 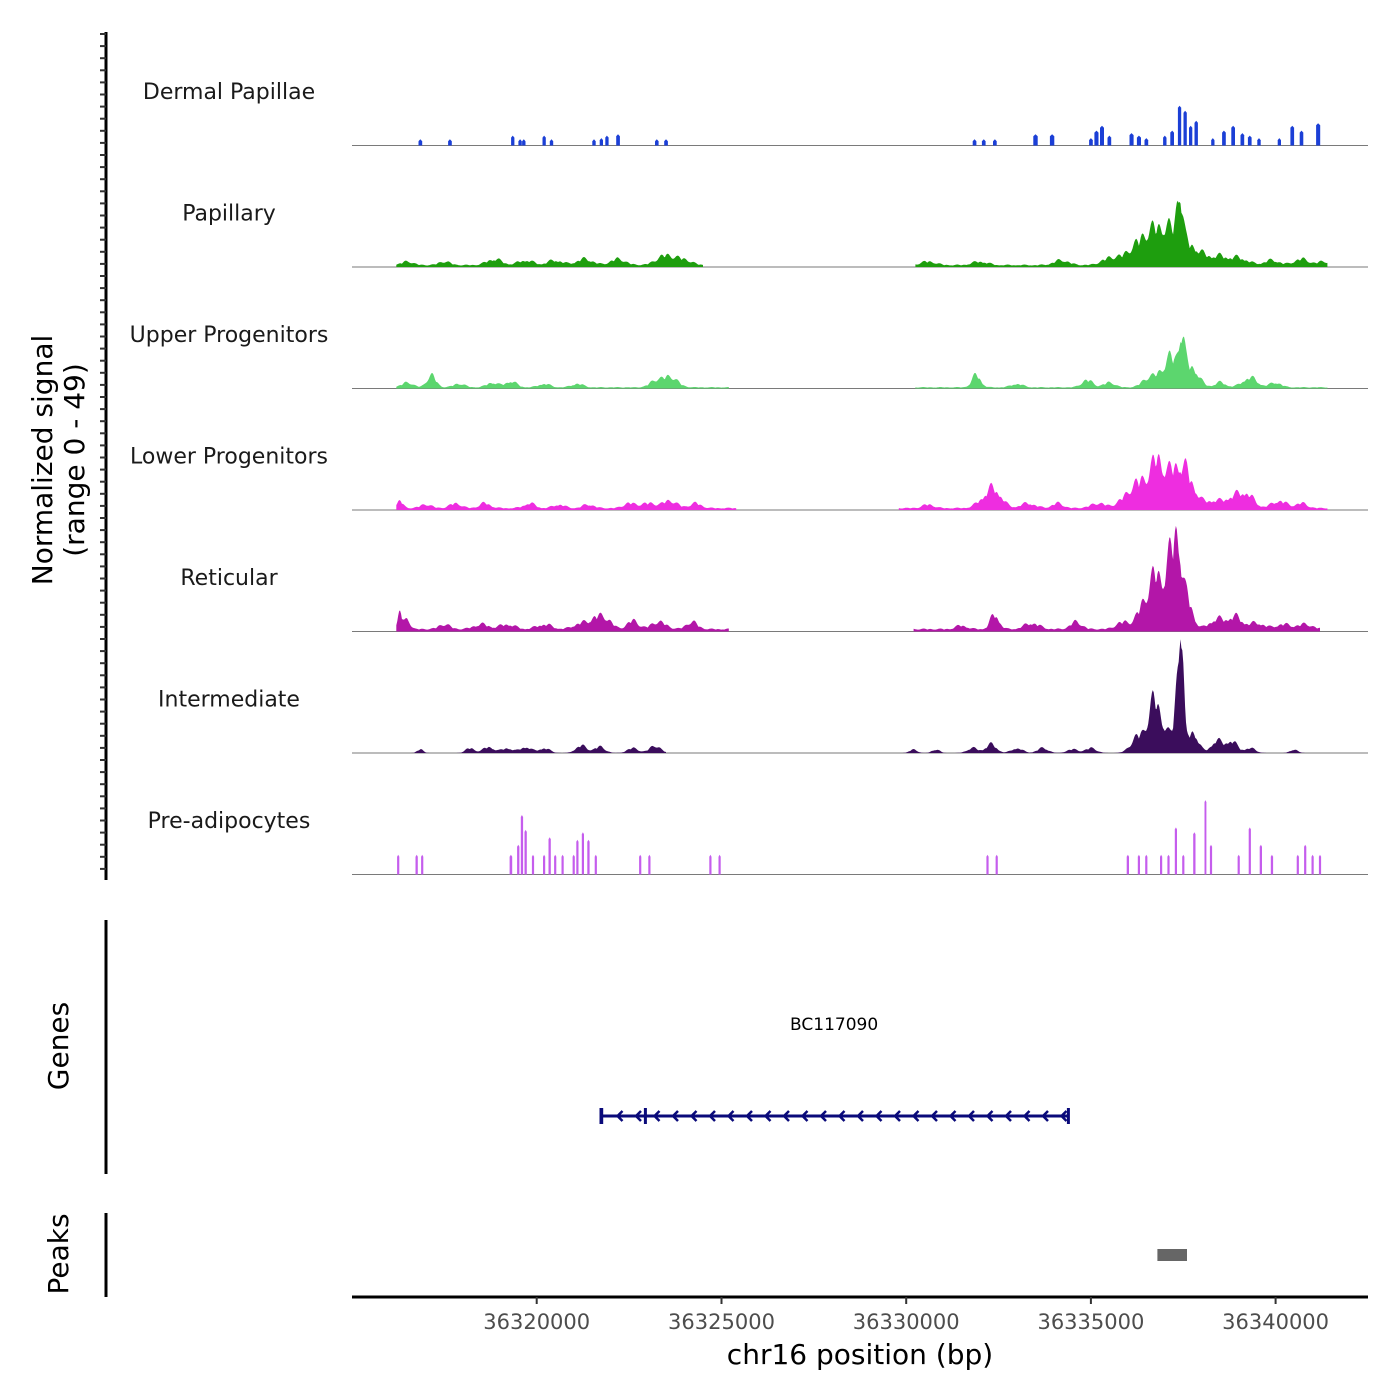 What do you see at coordinates (749, 356) in the screenshot?
I see `track-upper-progenitors: Upper Progenitors` at bounding box center [749, 356].